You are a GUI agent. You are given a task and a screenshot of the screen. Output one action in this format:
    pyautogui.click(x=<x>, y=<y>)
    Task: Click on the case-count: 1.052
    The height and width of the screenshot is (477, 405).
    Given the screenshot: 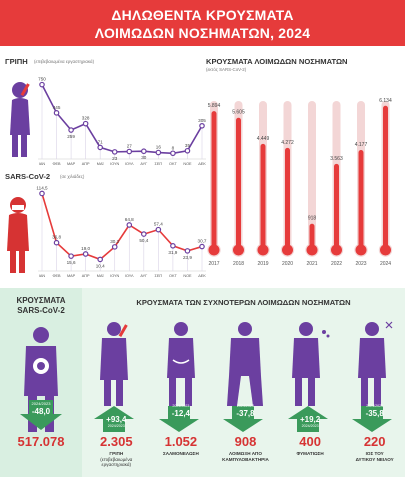 What is the action you would take?
    pyautogui.click(x=181, y=441)
    